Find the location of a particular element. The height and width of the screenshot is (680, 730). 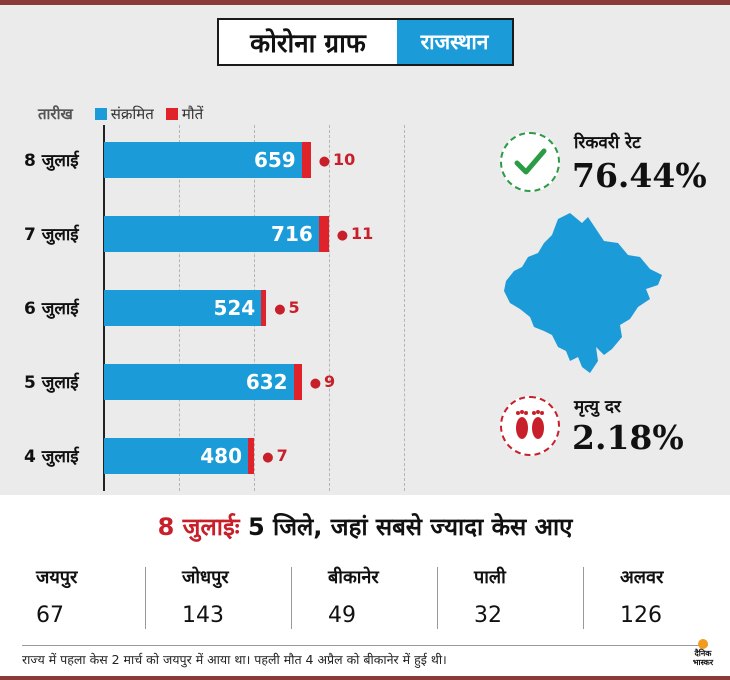

district-name: अलवर is located at coordinates (642, 577).